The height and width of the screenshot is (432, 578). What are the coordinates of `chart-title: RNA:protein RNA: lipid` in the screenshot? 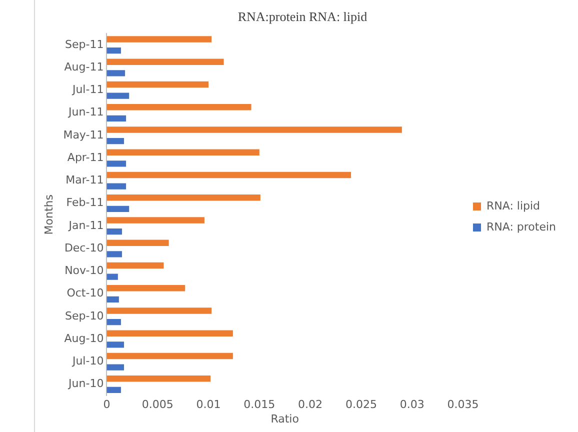 It's located at (303, 16).